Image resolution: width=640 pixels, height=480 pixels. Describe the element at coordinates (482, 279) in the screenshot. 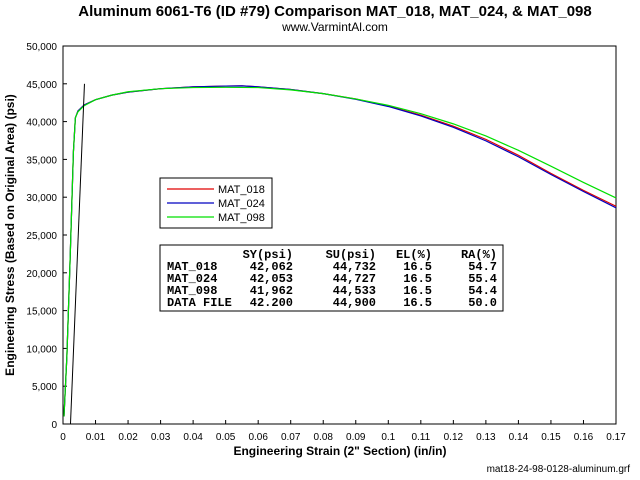

I see `table-cell: 55.4` at that location.